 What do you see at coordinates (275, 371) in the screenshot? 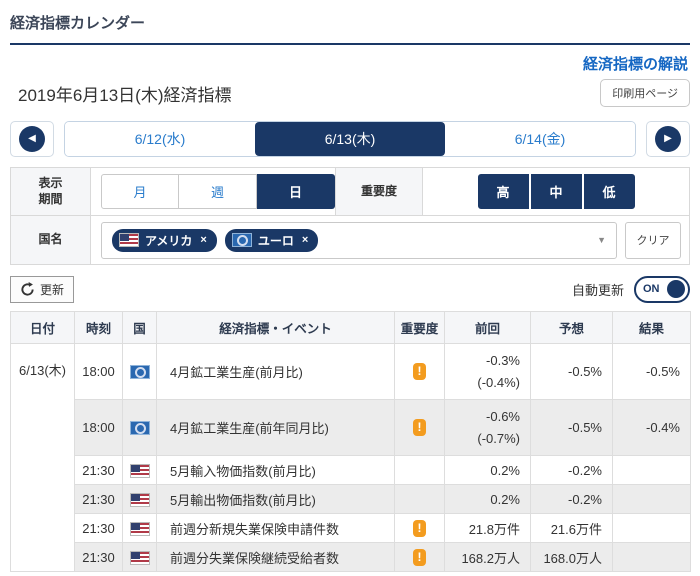
I see `event-cell: 4月鉱工業生産(前月比)` at bounding box center [275, 371].